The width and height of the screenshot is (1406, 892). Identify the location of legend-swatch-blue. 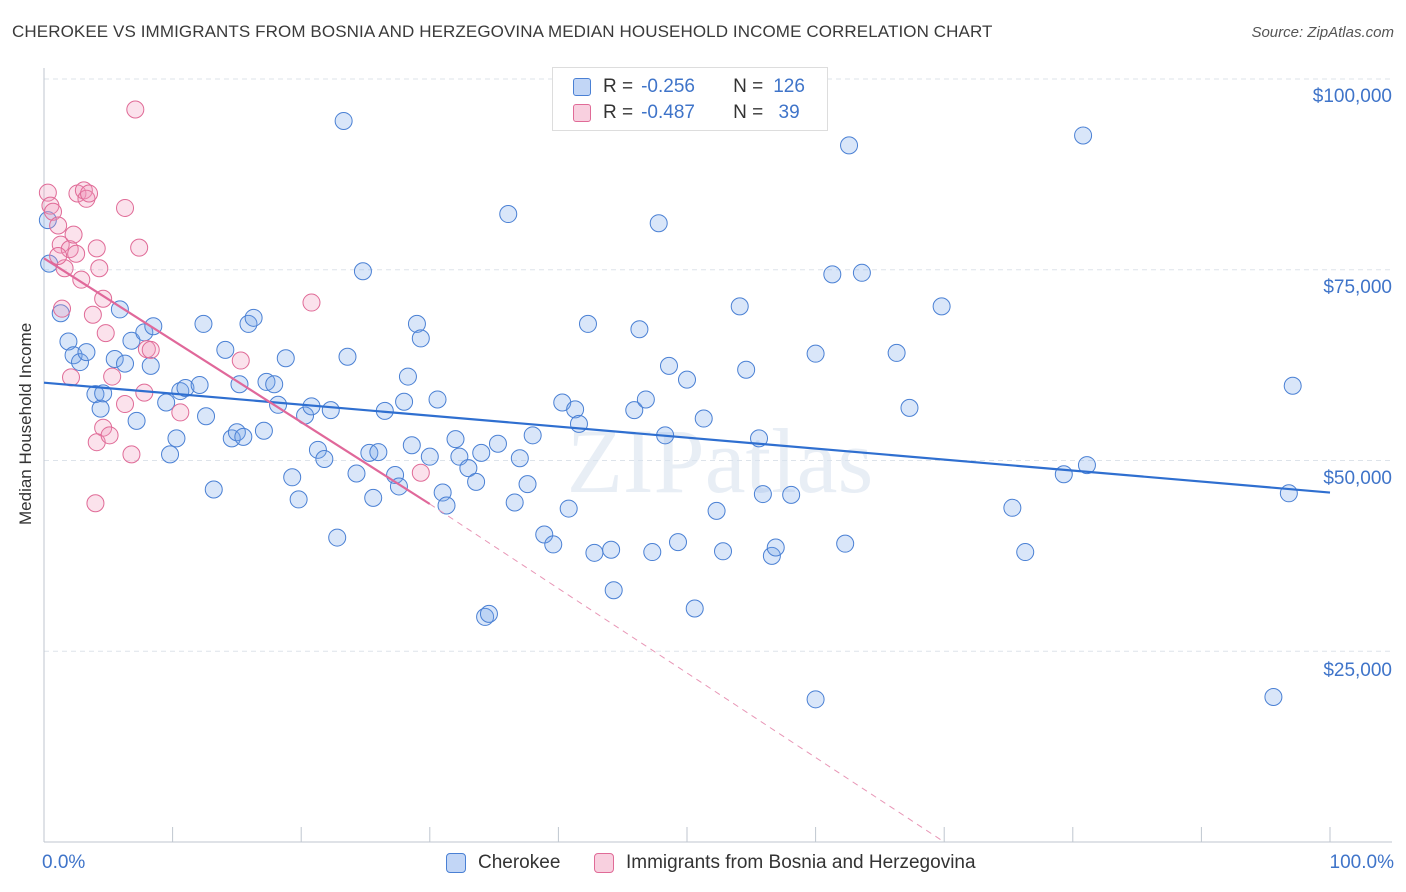
(582, 87).